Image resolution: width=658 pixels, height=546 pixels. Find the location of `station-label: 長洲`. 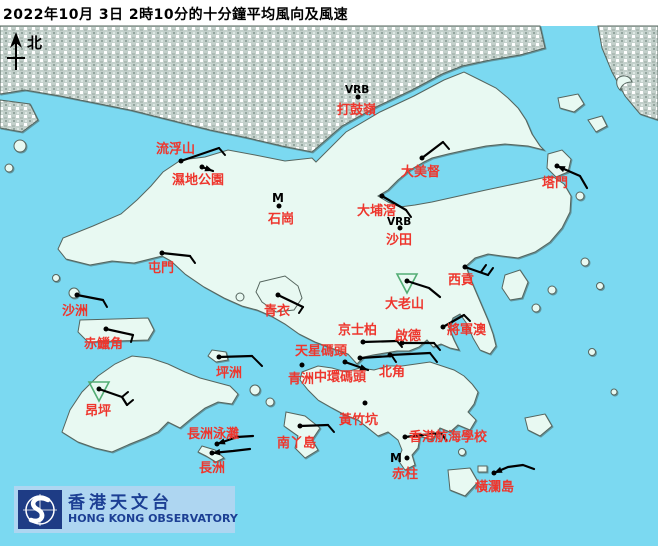

station-label: 長洲 is located at coordinates (212, 468).